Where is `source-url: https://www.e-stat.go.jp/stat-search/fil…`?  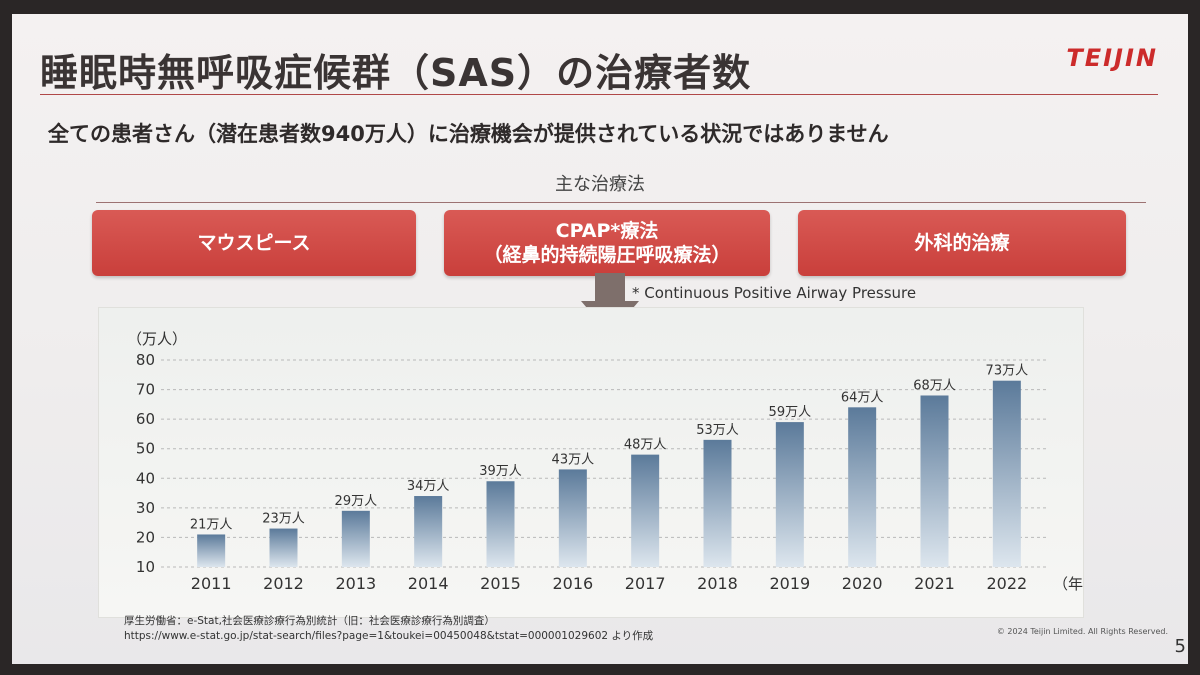 source-url: https://www.e-stat.go.jp/stat-search/fil… is located at coordinates (389, 636).